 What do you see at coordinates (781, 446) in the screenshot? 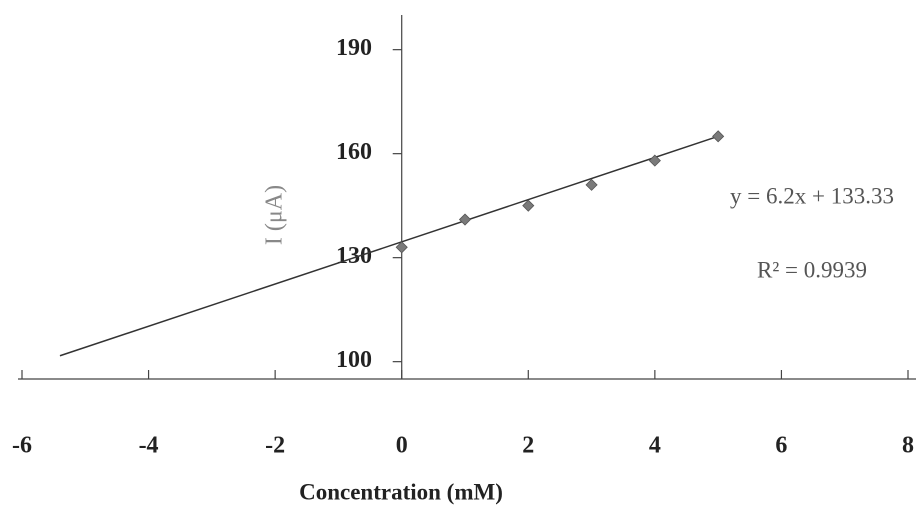
I see `x-tick-label: 6` at bounding box center [781, 446].